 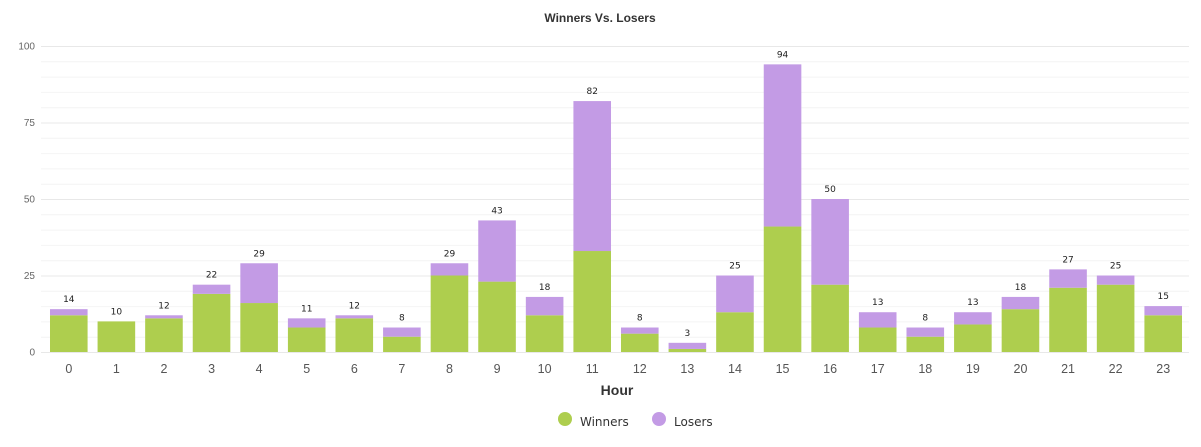 I want to click on legend-item-losers: Losers, so click(x=682, y=420).